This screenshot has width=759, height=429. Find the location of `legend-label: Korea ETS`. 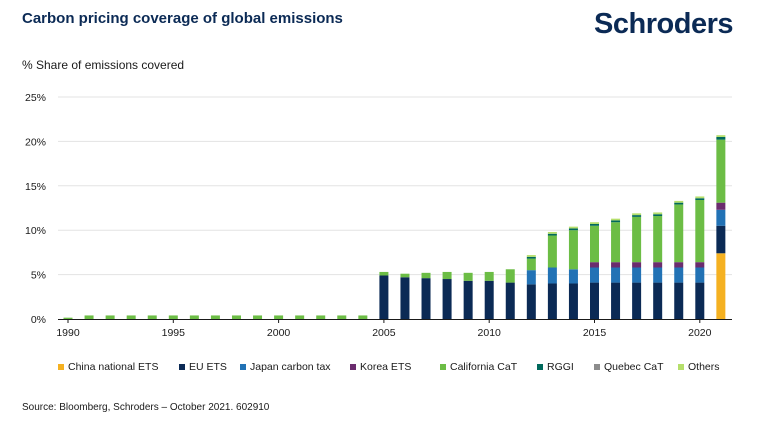

legend-label: Korea ETS is located at coordinates (385, 367).